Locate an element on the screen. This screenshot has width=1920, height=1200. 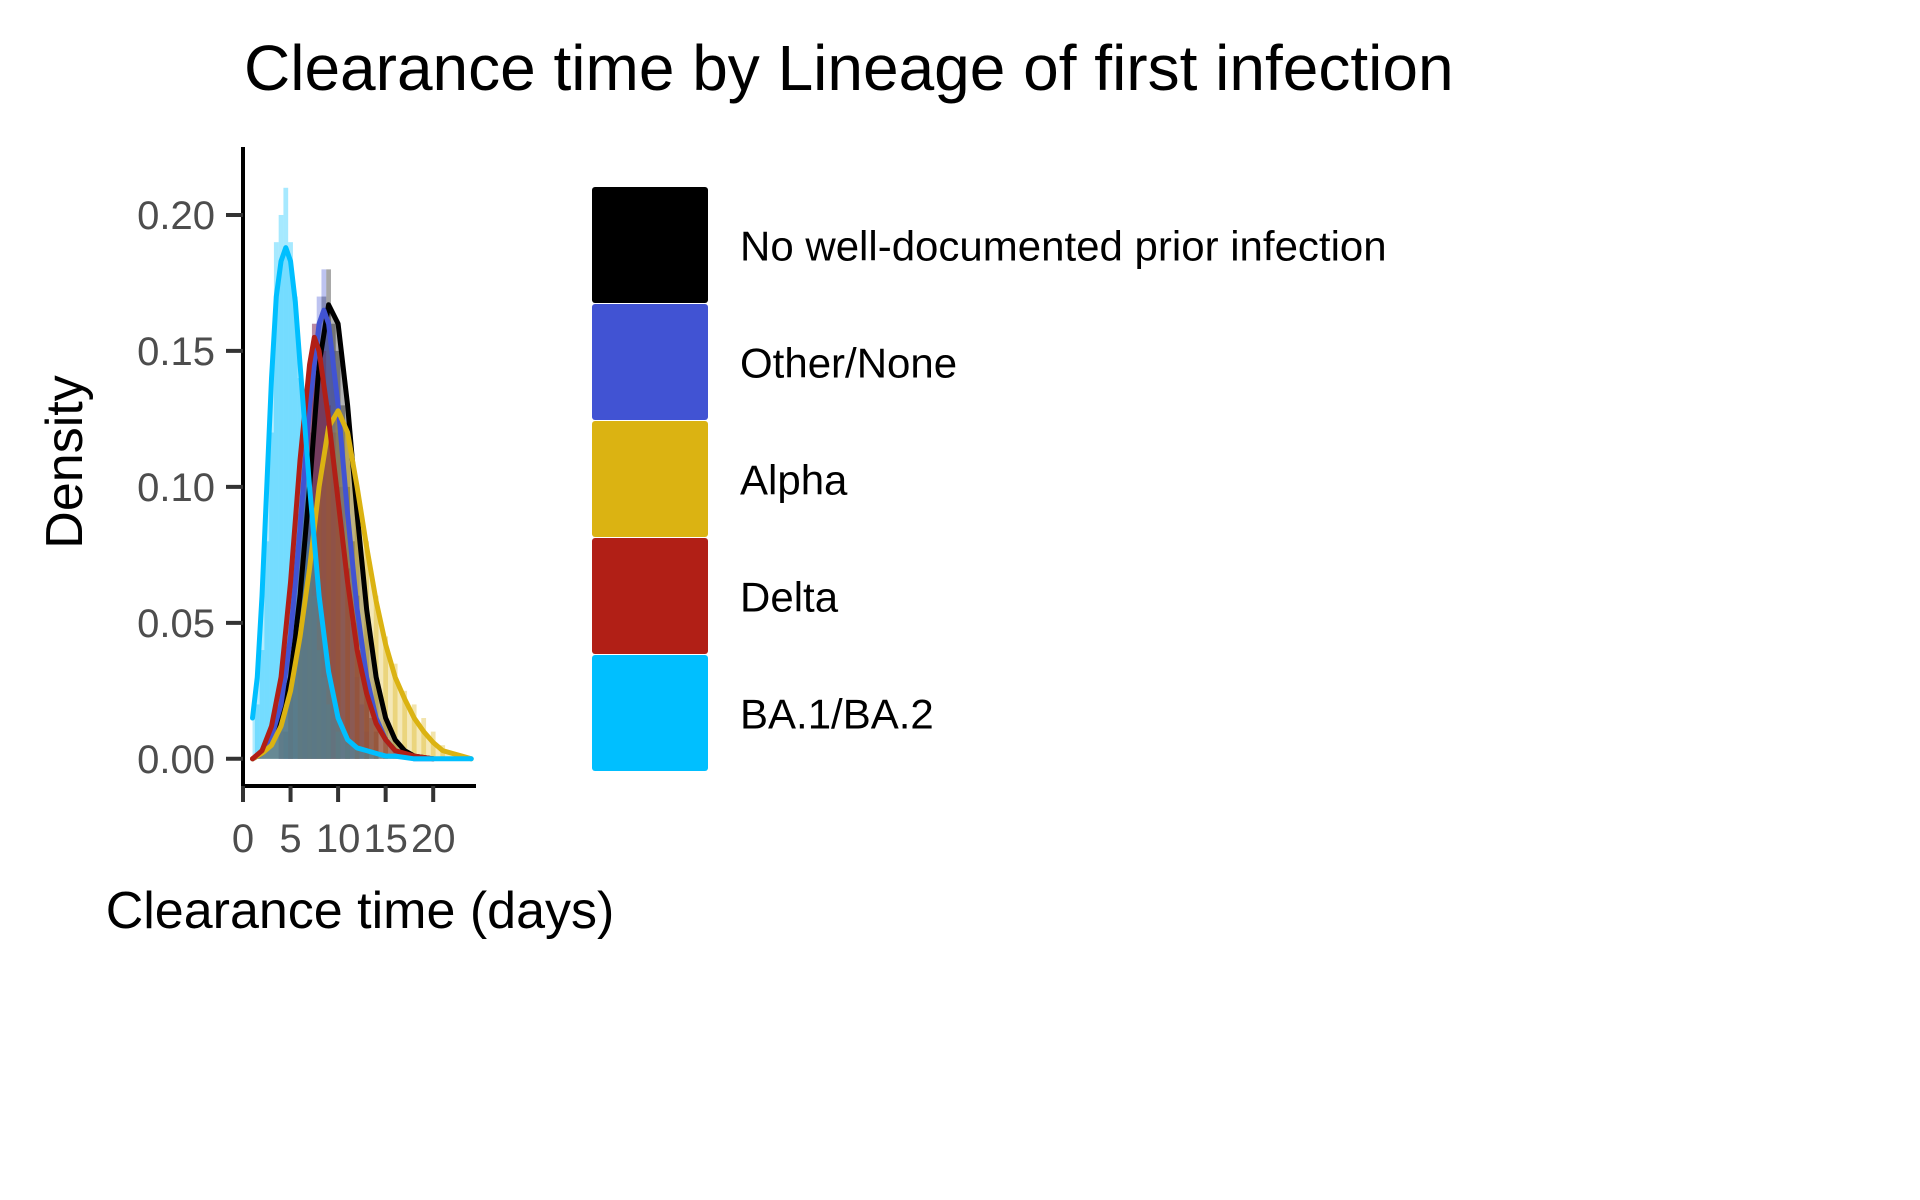
y-tick-label: 0.00 is located at coordinates (176, 760).